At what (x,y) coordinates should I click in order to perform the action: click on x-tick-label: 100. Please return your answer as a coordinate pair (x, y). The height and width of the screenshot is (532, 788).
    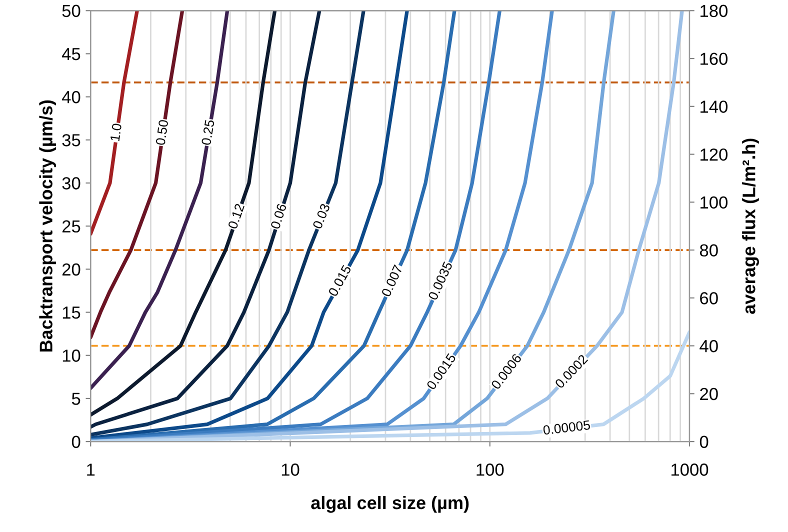
    Looking at the image, I should click on (490, 470).